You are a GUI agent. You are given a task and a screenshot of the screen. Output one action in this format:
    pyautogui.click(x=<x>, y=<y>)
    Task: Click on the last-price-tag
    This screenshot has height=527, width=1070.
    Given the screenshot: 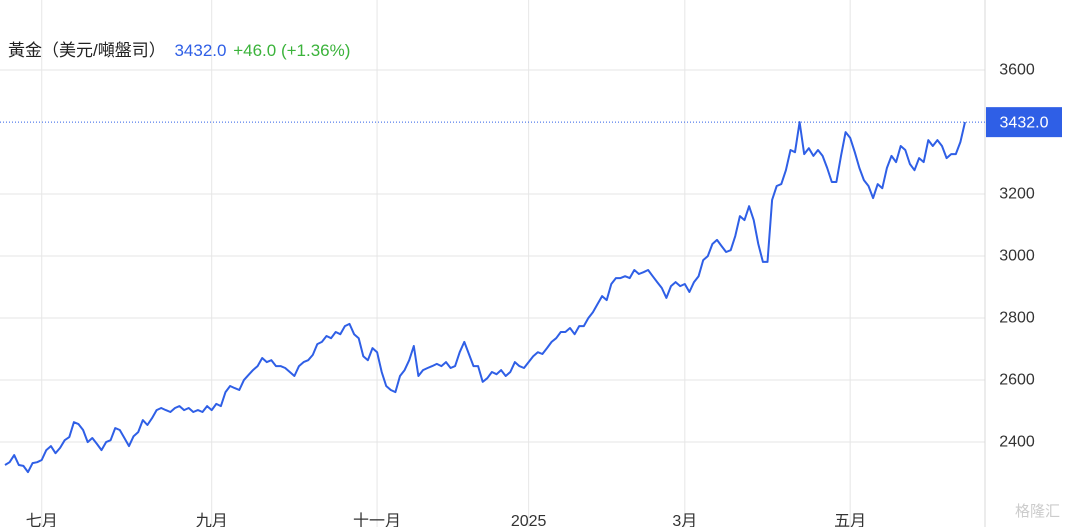 What is the action you would take?
    pyautogui.click(x=1024, y=122)
    